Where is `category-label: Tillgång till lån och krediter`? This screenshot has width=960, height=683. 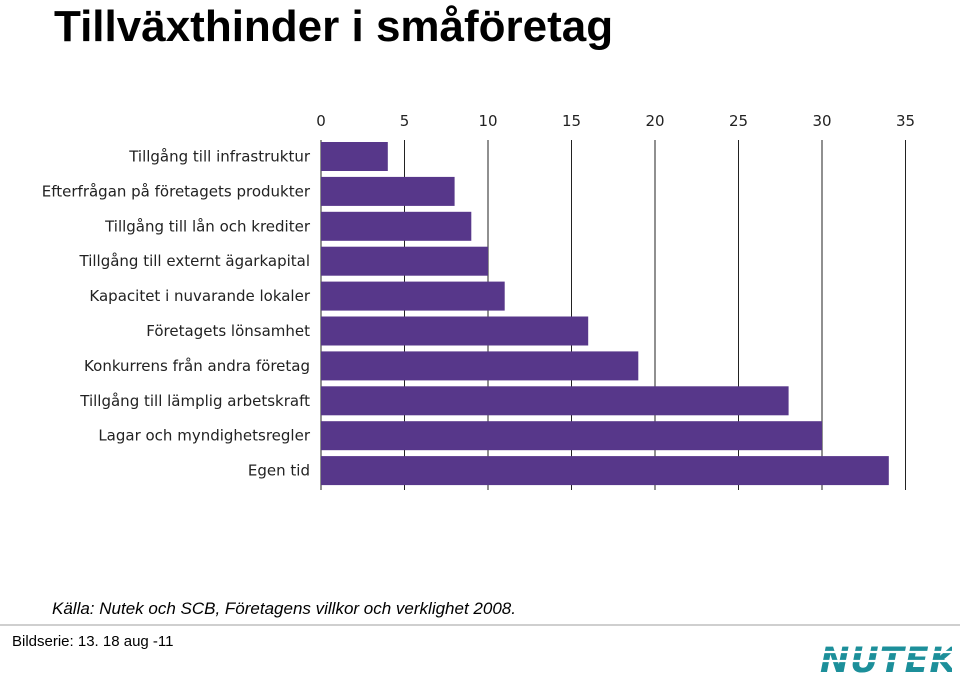 category-label: Tillgång till lån och krediter is located at coordinates (207, 226).